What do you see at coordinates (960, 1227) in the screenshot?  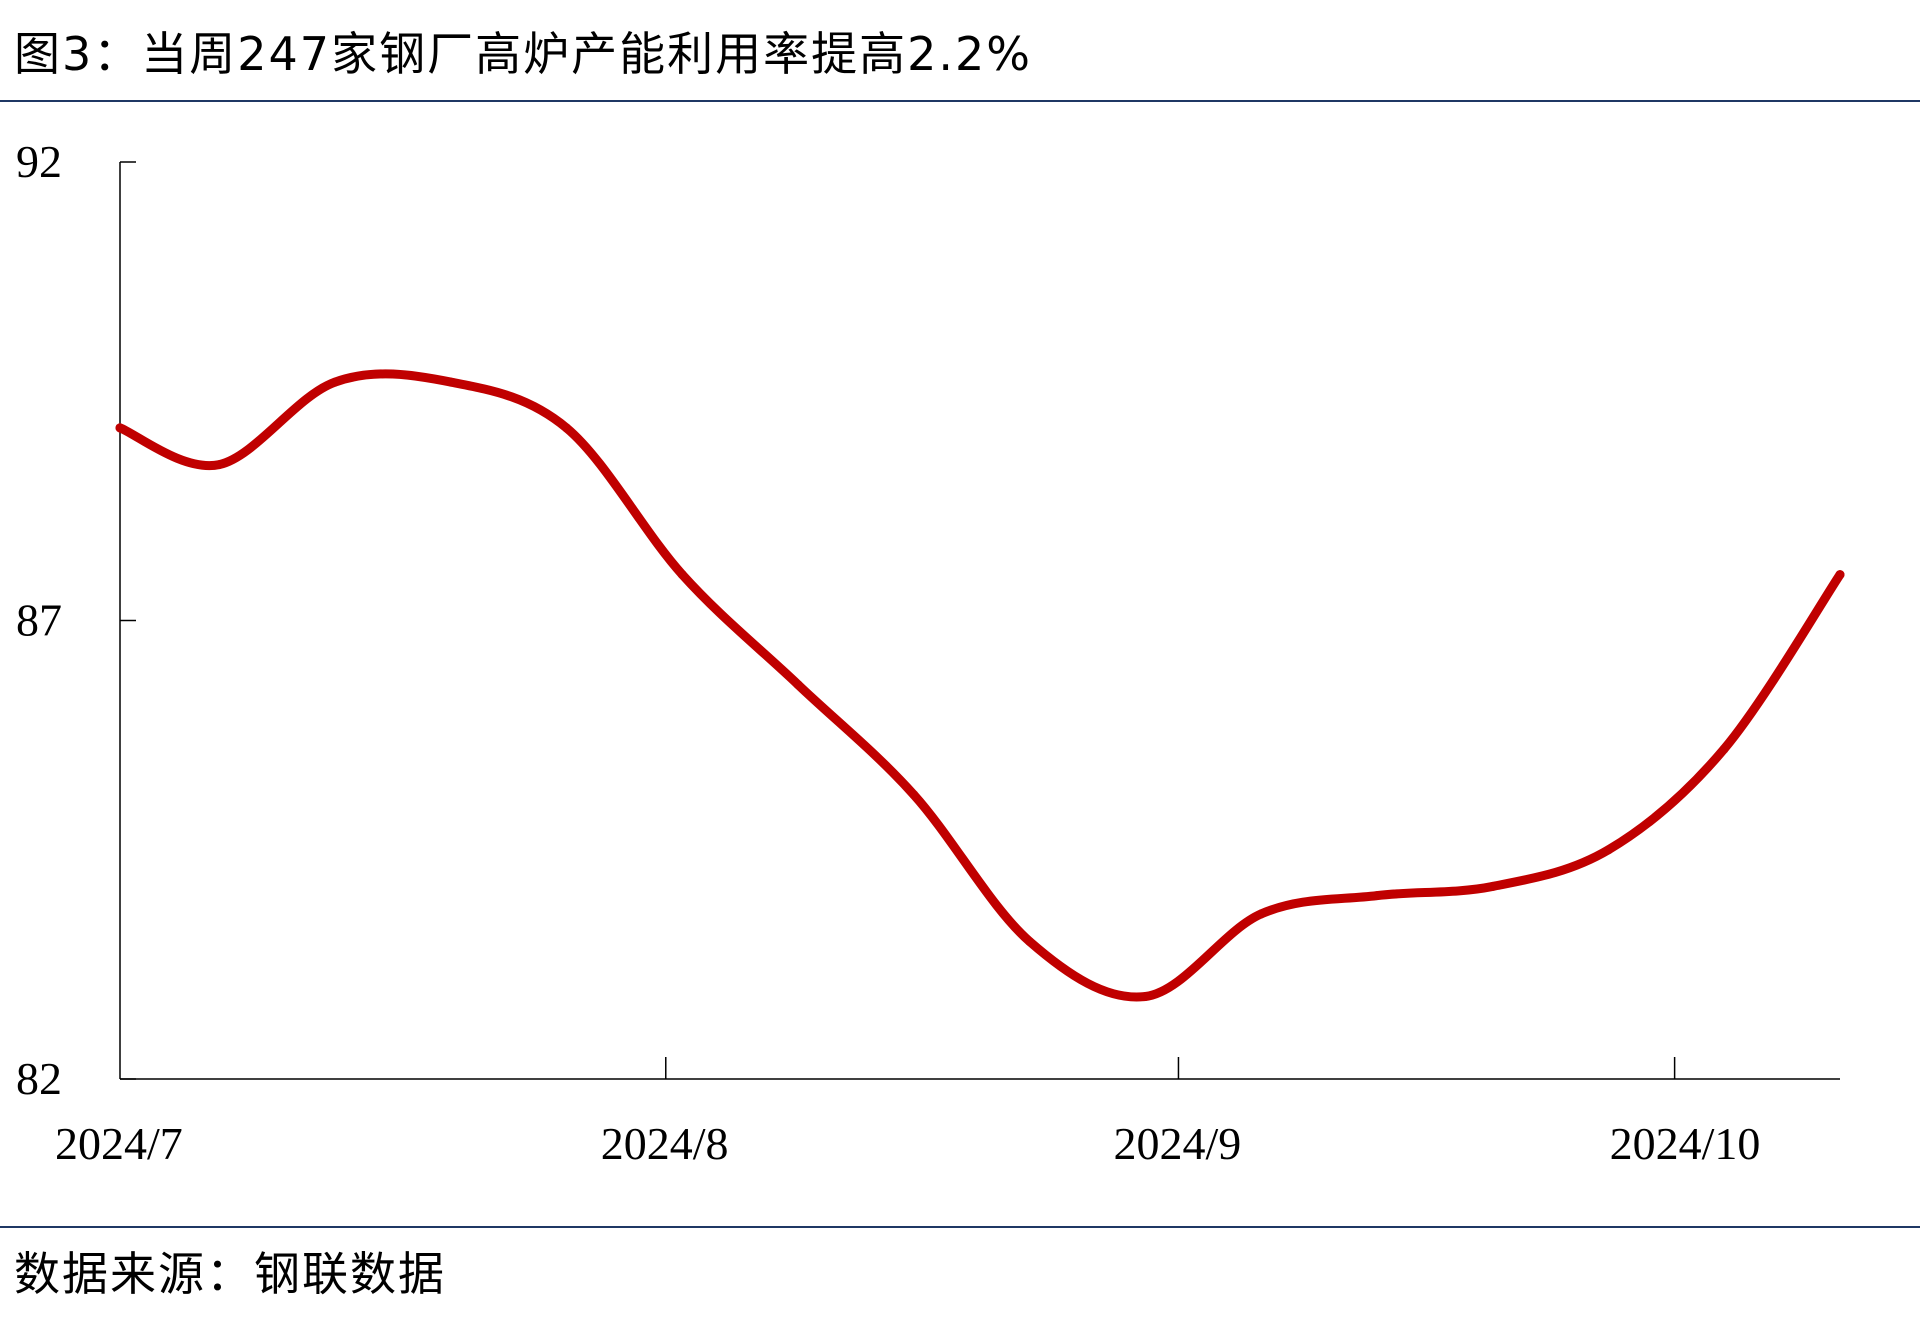 I see `bottom-divider` at bounding box center [960, 1227].